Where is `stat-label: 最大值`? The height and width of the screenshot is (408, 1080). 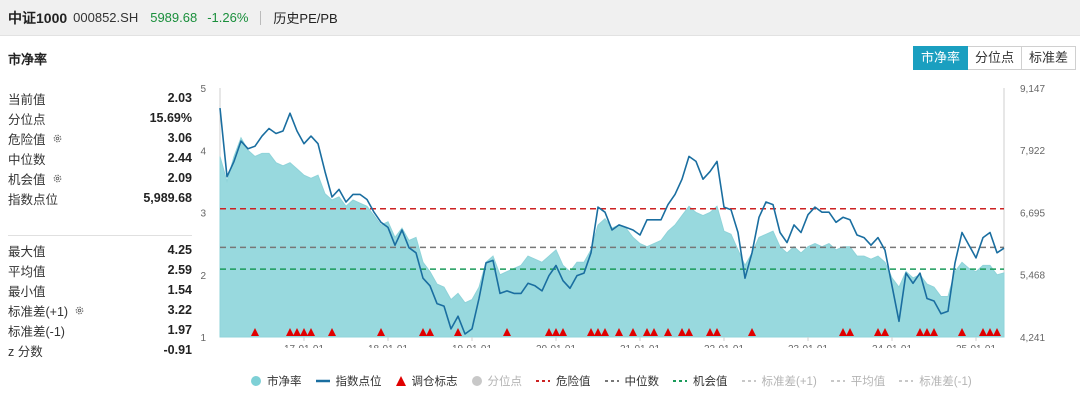
stat-label: 最大值 is located at coordinates (27, 251).